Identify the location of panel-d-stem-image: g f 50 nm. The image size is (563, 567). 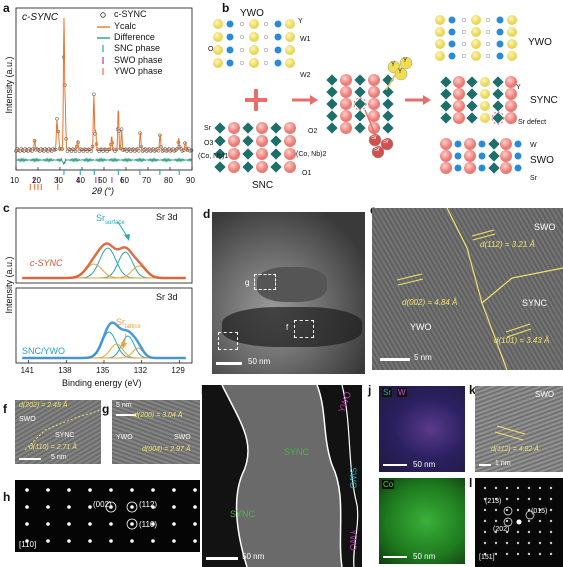
(288, 293).